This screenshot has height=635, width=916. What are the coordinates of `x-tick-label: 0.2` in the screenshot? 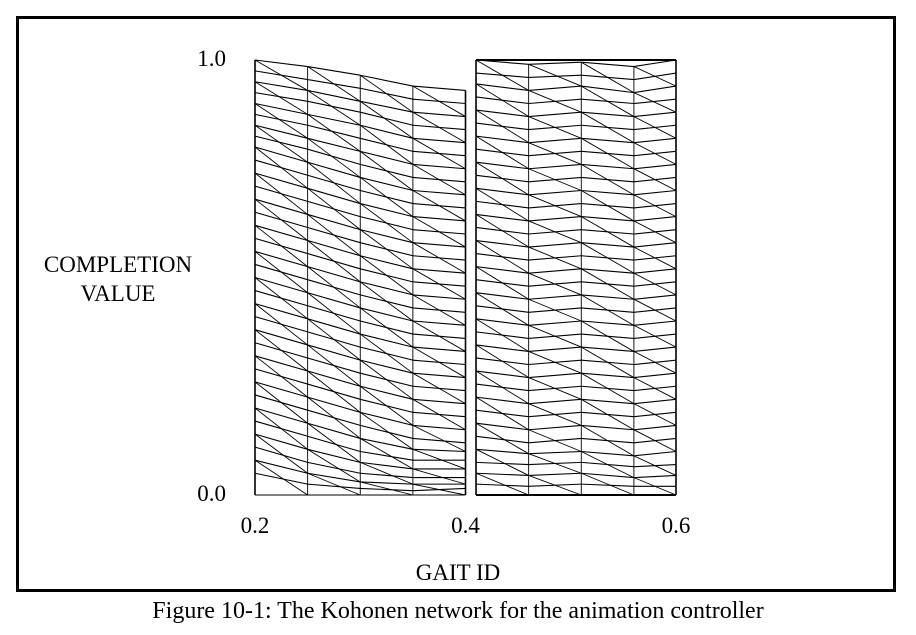 It's located at (255, 525).